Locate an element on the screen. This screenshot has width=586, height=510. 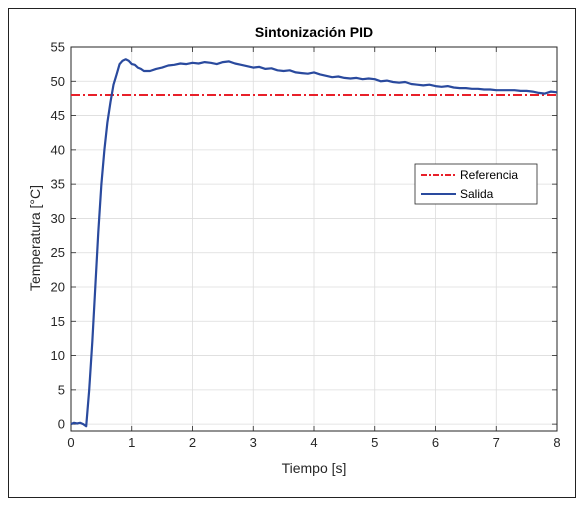
x-tick-label: 8 is located at coordinates (556, 442).